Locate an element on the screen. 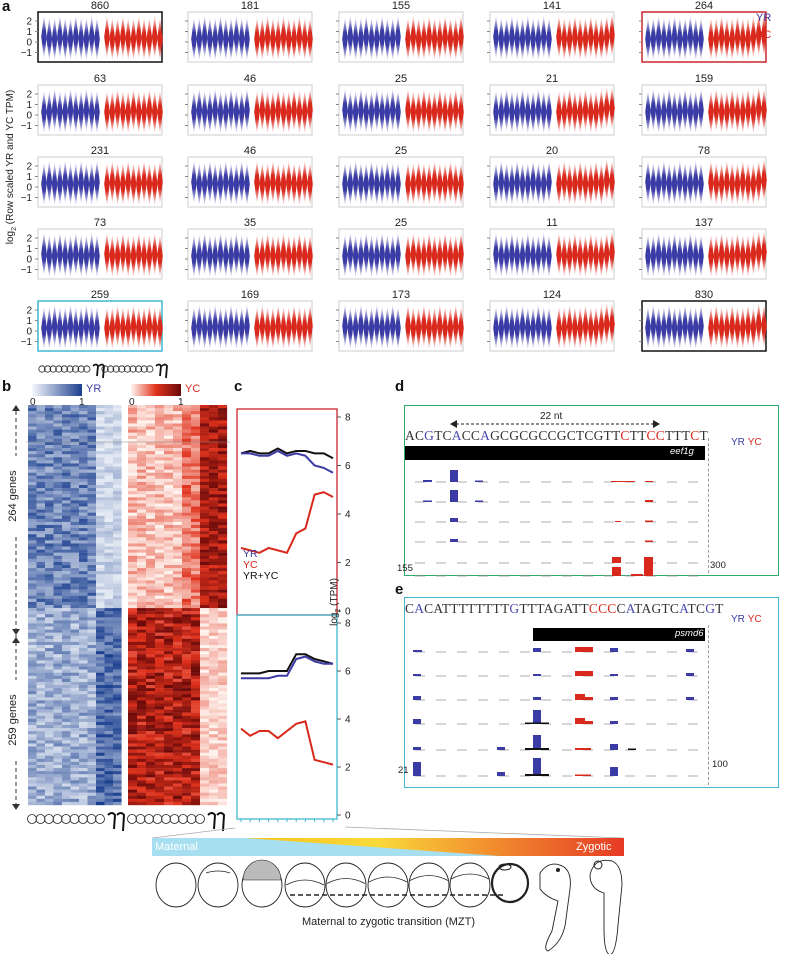  peak-yr is located at coordinates (417, 748).